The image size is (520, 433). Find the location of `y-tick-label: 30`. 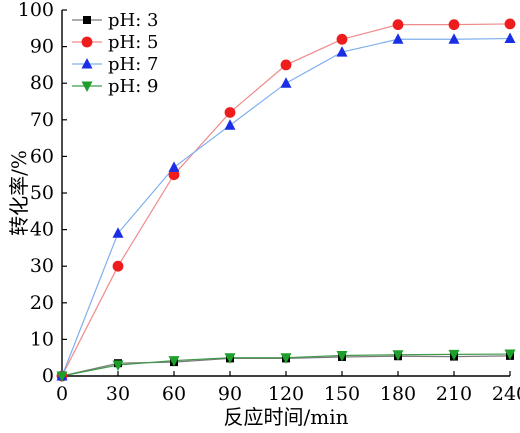

y-tick-label: 30 is located at coordinates (42, 266).